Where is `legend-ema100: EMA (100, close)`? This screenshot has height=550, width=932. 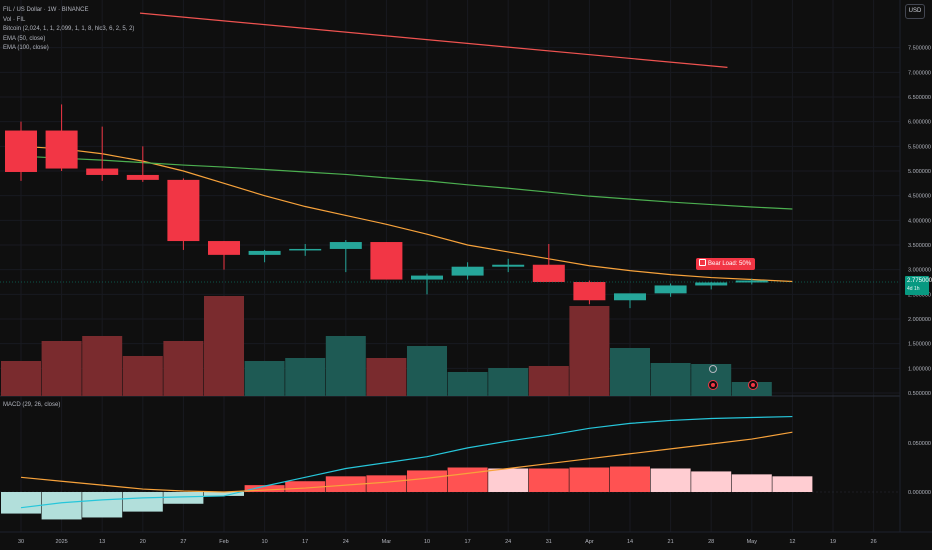 legend-ema100: EMA (100, close) is located at coordinates (26, 48).